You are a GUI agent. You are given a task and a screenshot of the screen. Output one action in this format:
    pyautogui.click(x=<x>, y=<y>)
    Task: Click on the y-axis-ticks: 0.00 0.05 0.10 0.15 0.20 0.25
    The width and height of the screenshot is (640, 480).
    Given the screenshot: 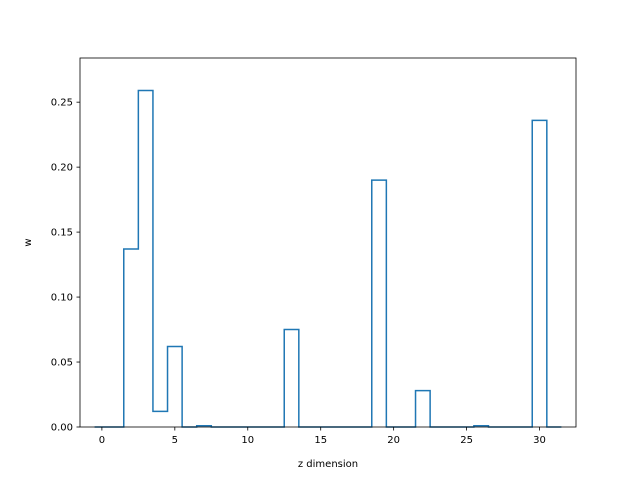 What is the action you would take?
    pyautogui.click(x=65, y=266)
    